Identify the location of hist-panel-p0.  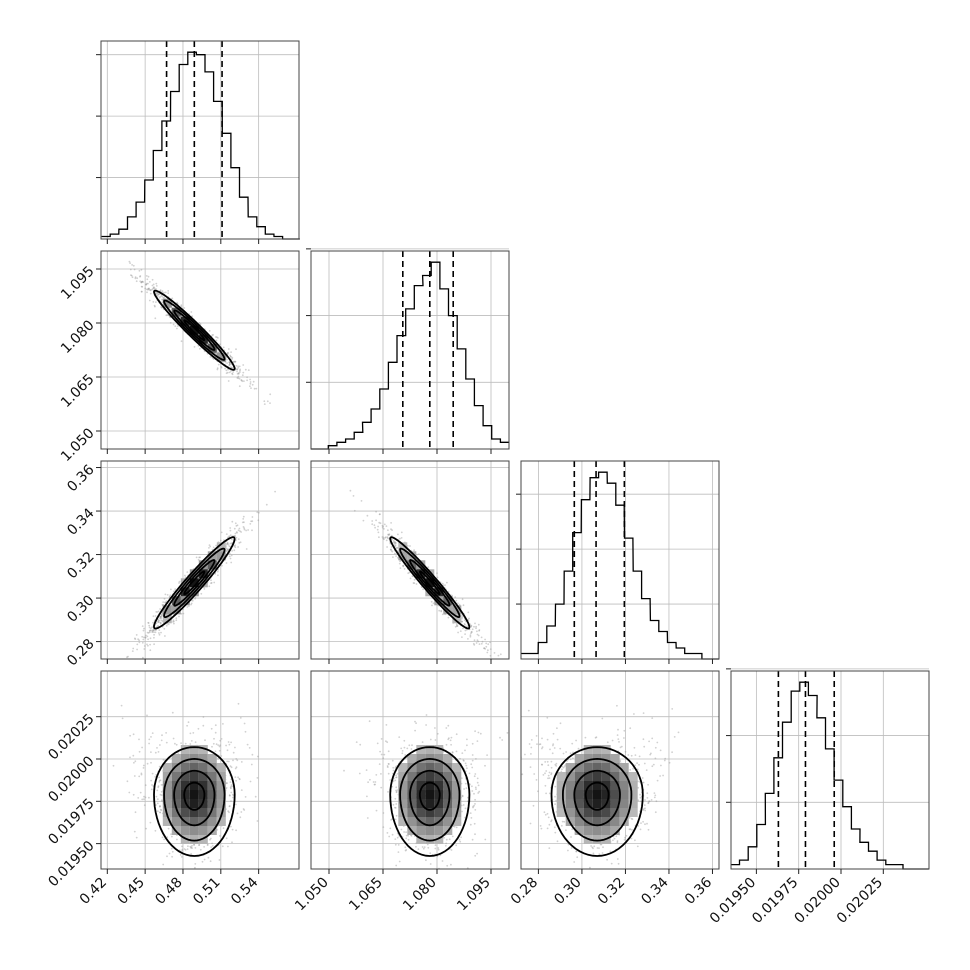
(198, 140).